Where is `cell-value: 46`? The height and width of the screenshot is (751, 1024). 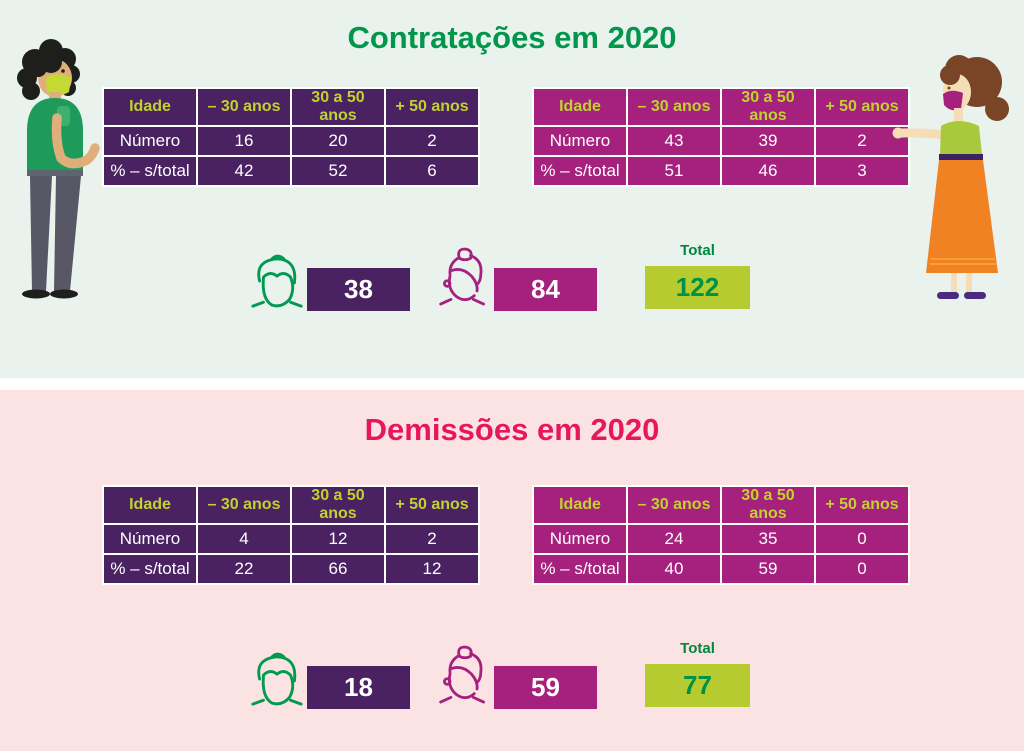
cell-value: 46 is located at coordinates (768, 171).